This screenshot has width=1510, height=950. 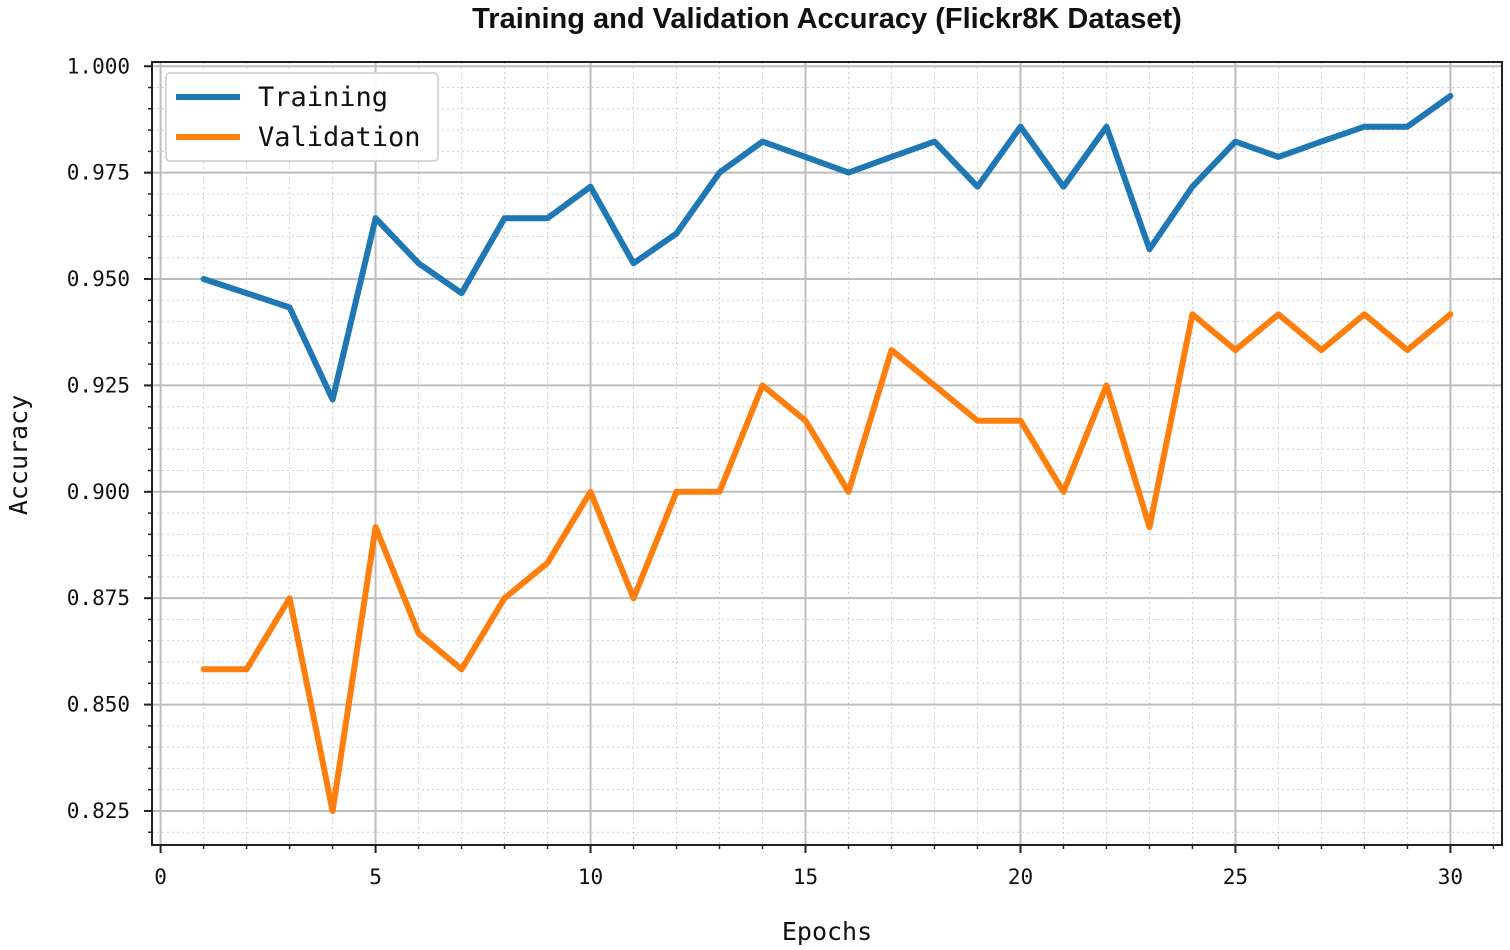 I want to click on x-tick-label: 10, so click(x=590, y=877).